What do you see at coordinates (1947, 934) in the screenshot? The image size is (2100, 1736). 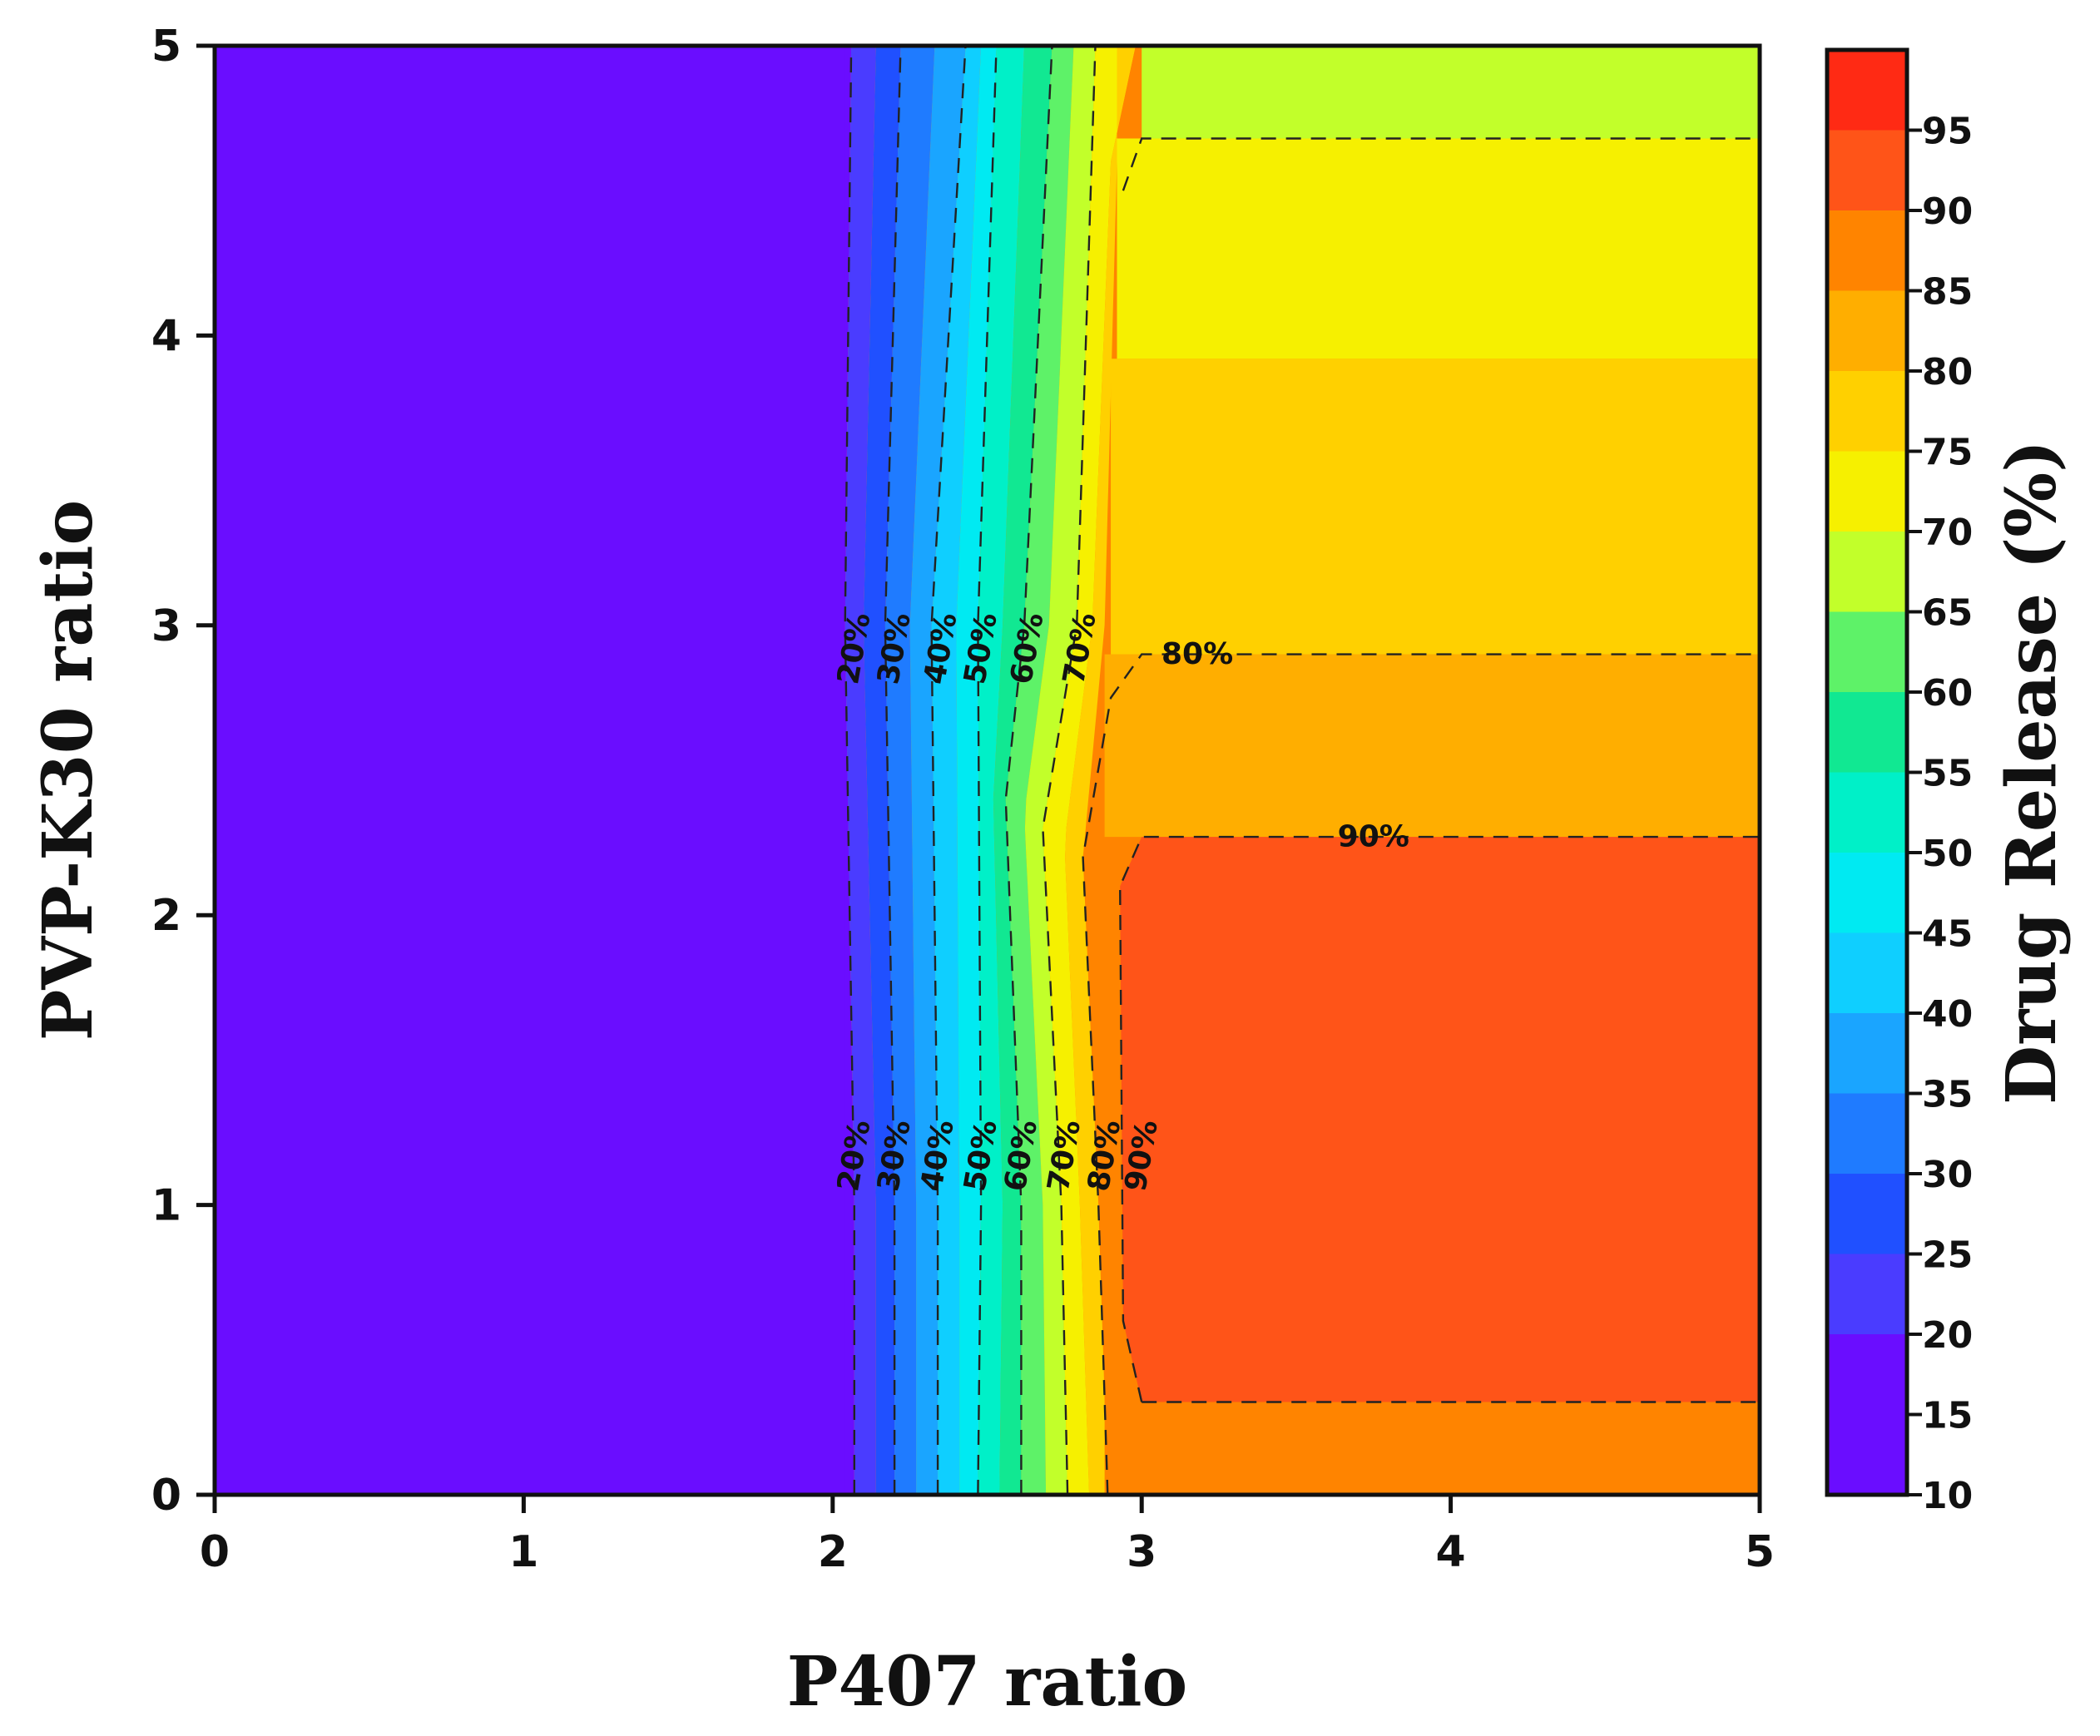 I see `colorbar-tick-label: 45` at bounding box center [1947, 934].